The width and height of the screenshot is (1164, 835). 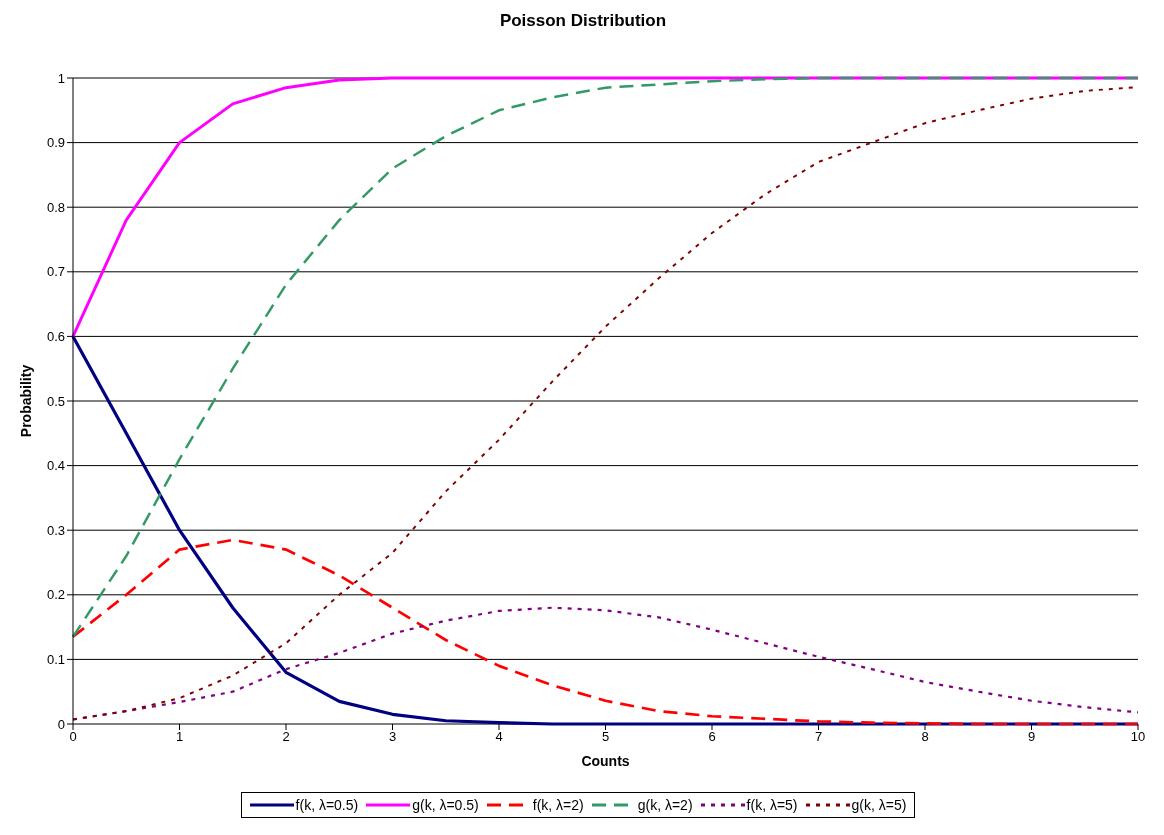 I want to click on x-tick-label: 9, so click(x=1031, y=737).